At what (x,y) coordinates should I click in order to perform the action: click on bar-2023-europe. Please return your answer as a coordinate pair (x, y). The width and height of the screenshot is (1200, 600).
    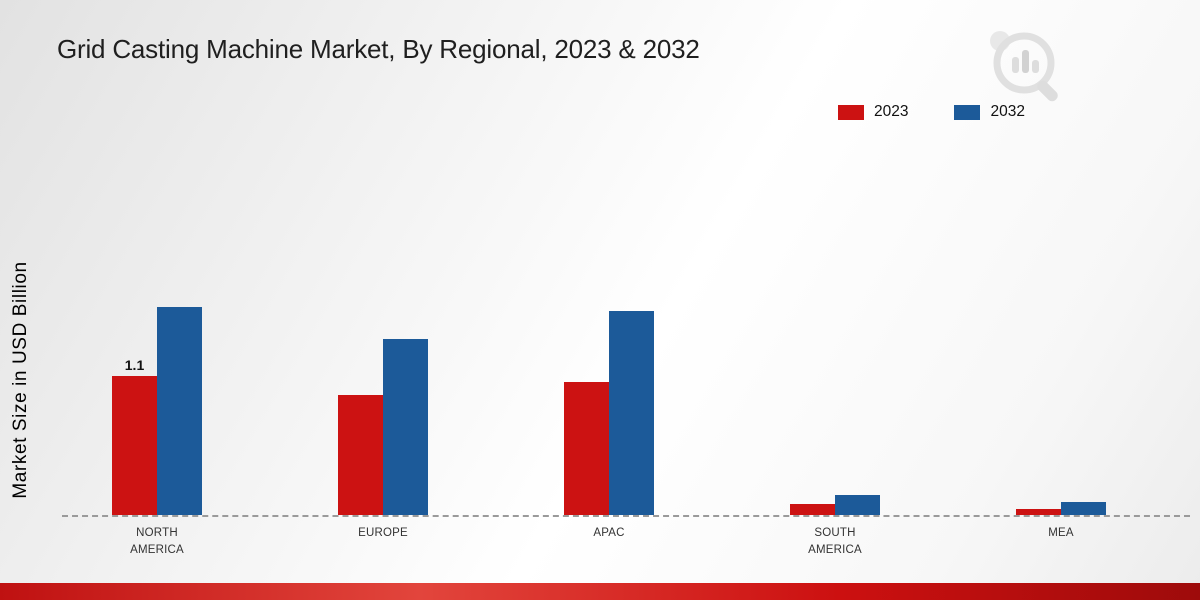
    Looking at the image, I should click on (360, 455).